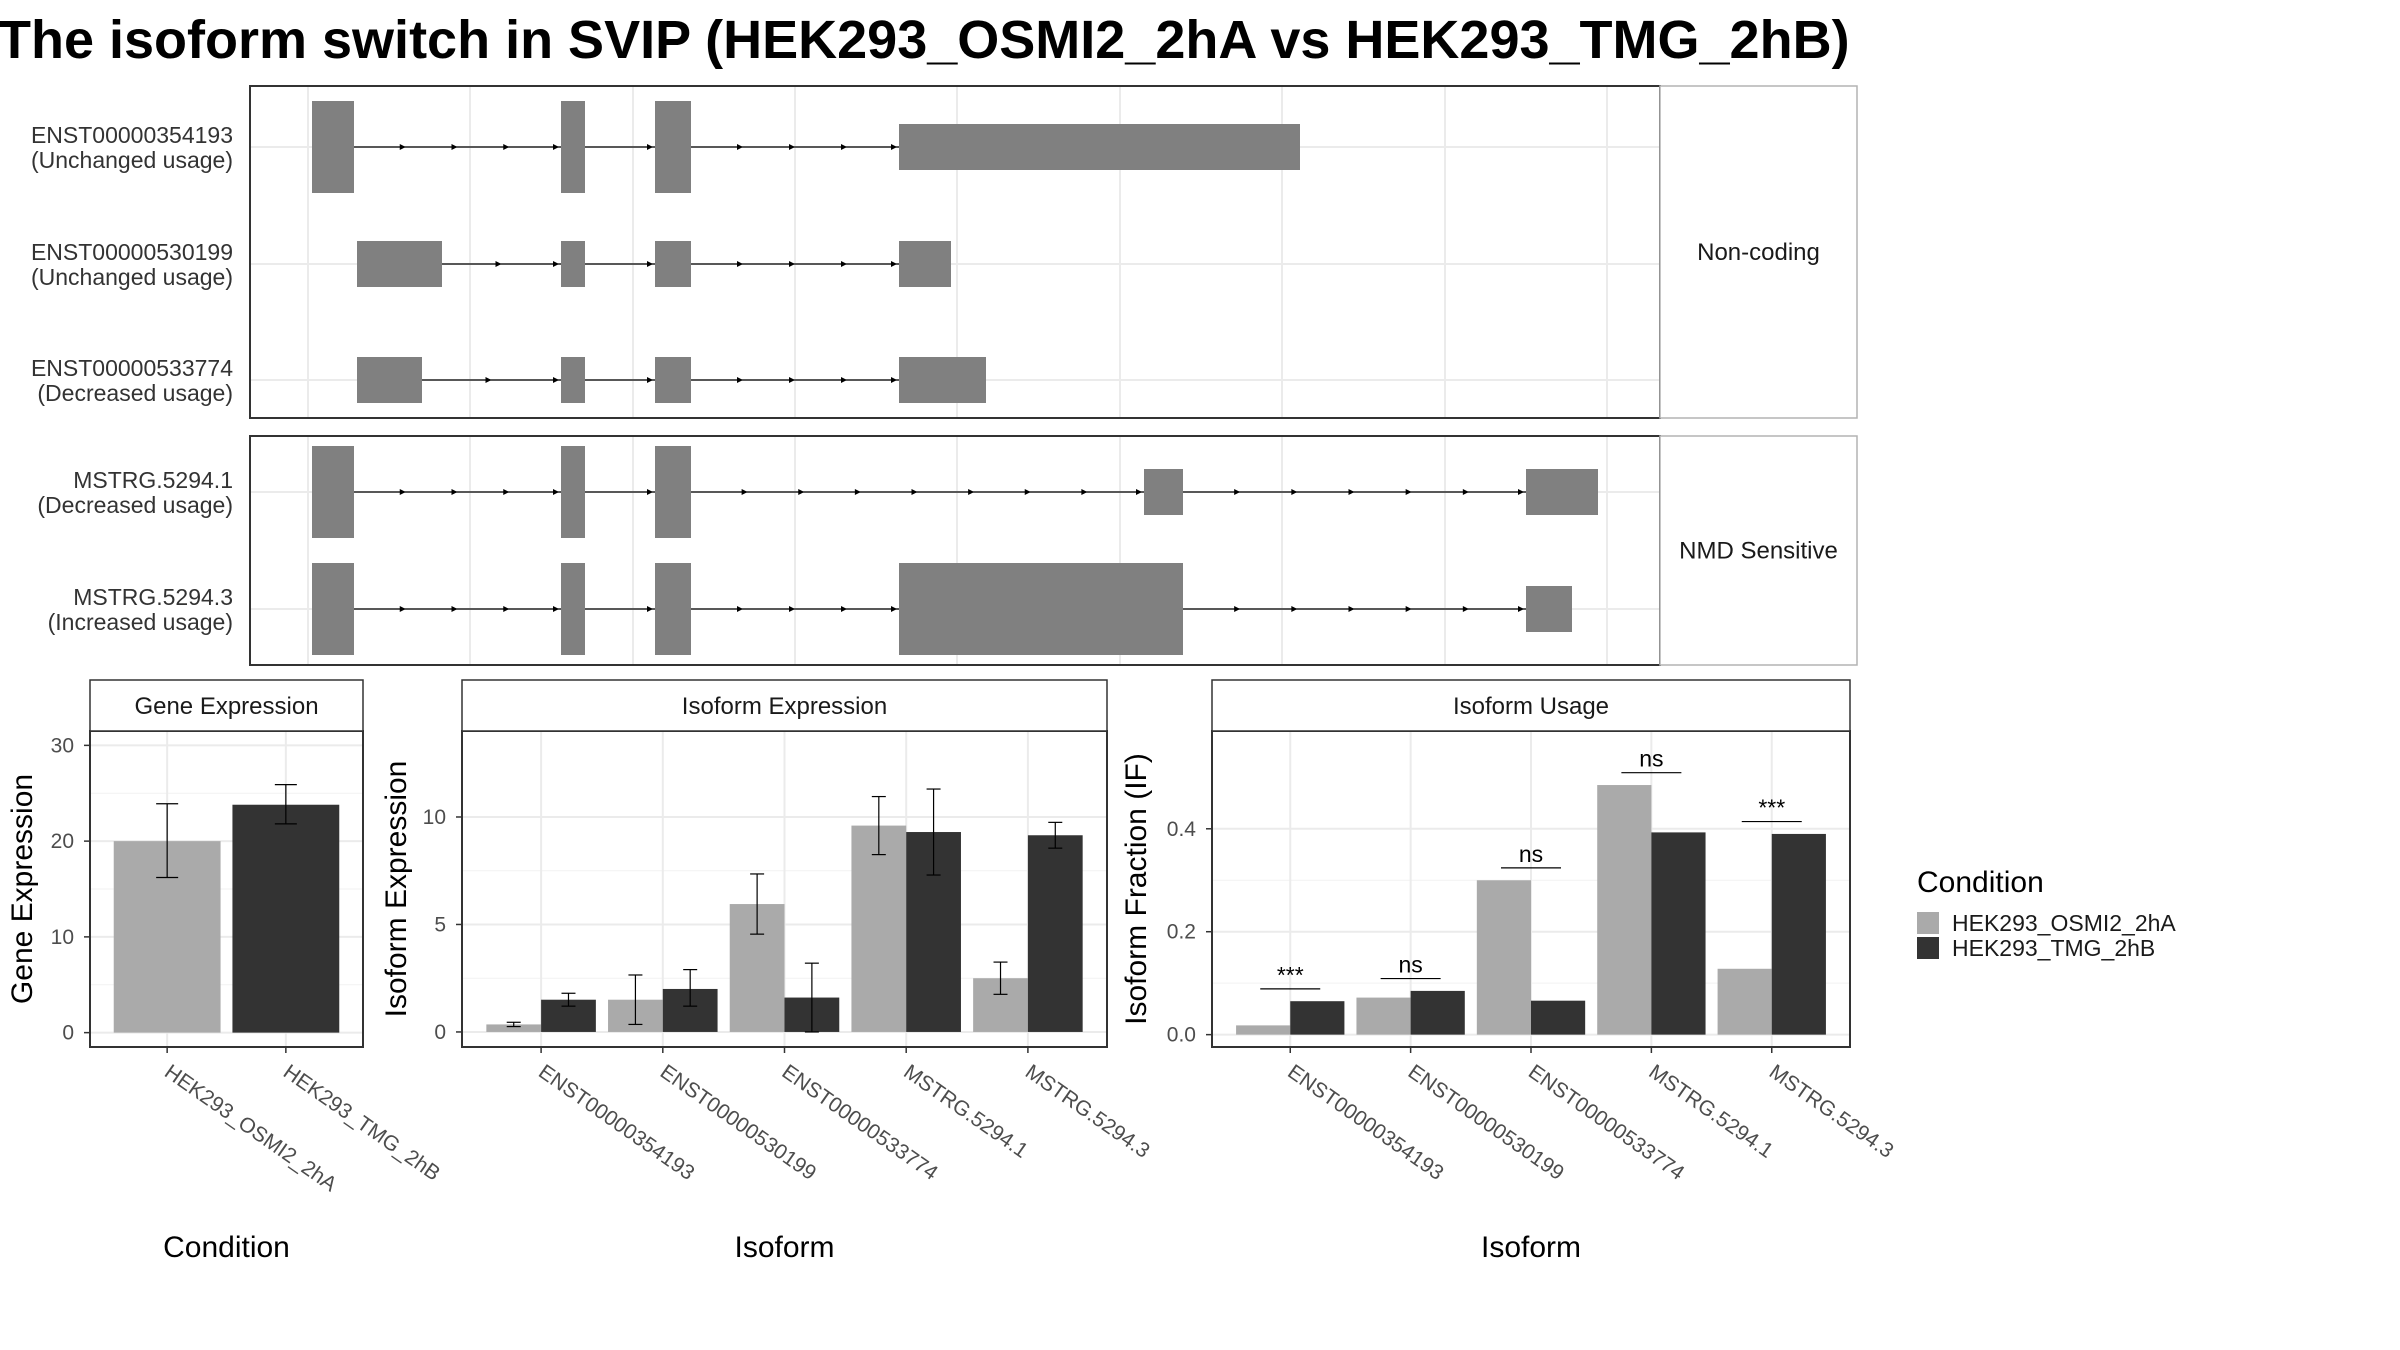  What do you see at coordinates (2053, 948) in the screenshot?
I see `legend-item-label: HEK293_TMG_2hB` at bounding box center [2053, 948].